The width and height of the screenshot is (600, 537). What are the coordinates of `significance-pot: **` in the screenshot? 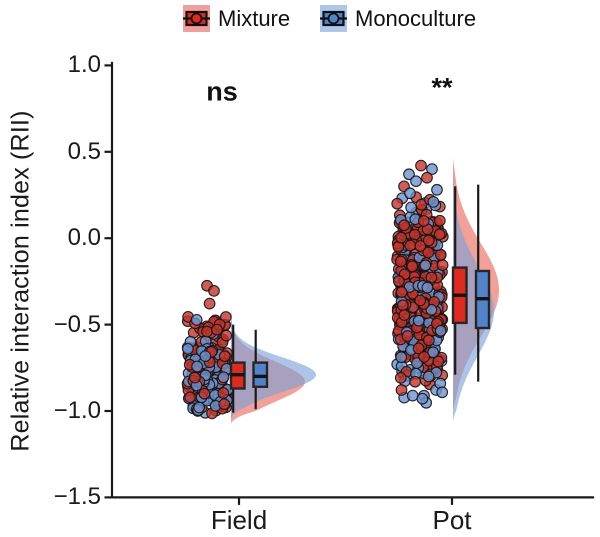 It's located at (442, 87).